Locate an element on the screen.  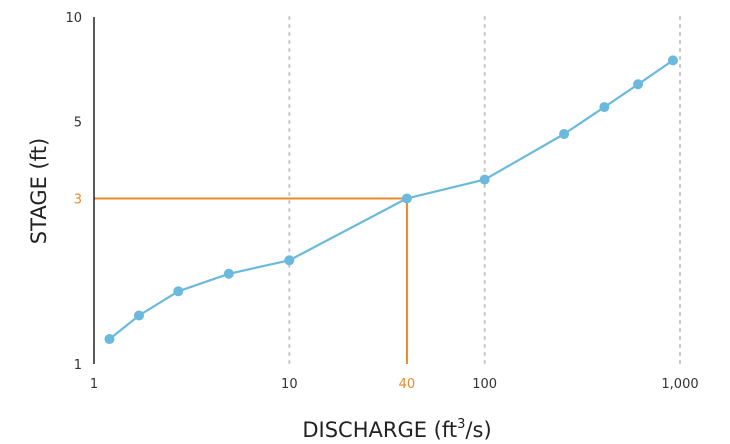
x-axis-title-superscript: 3 is located at coordinates (461, 424).